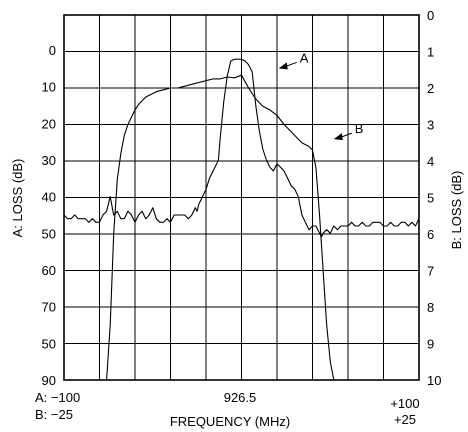 Image resolution: width=468 pixels, height=432 pixels. What do you see at coordinates (434, 380) in the screenshot?
I see `right-tick-label: 10` at bounding box center [434, 380].